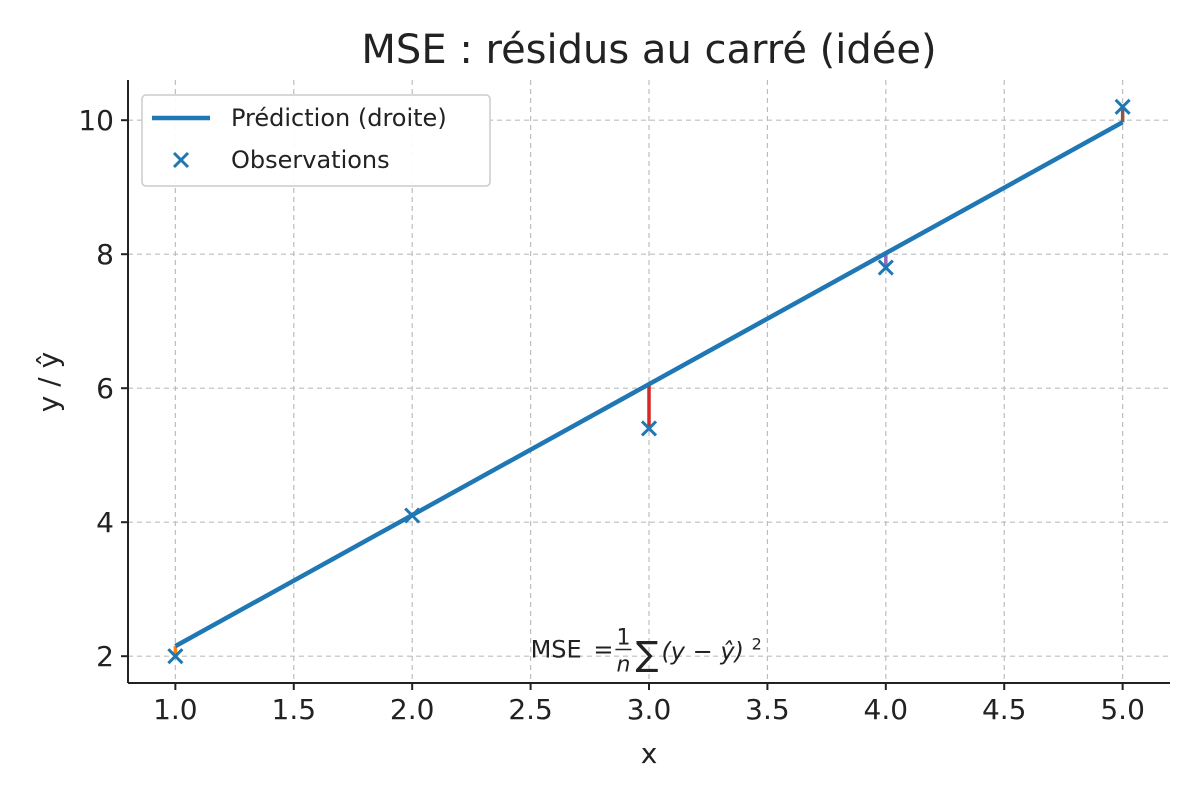 The image size is (1200, 800). What do you see at coordinates (181, 160) in the screenshot?
I see `legend-marker-swatch` at bounding box center [181, 160].